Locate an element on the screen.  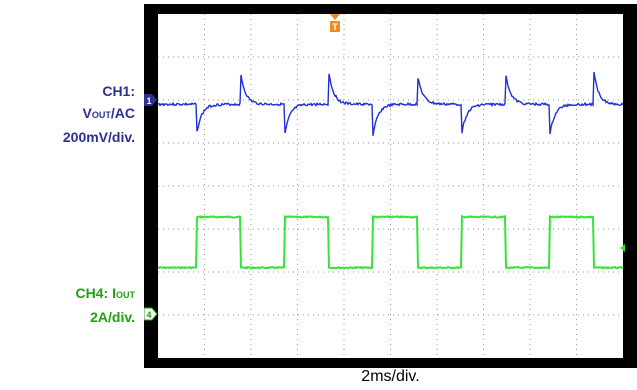
trigger-marker: T is located at coordinates (335, 23).